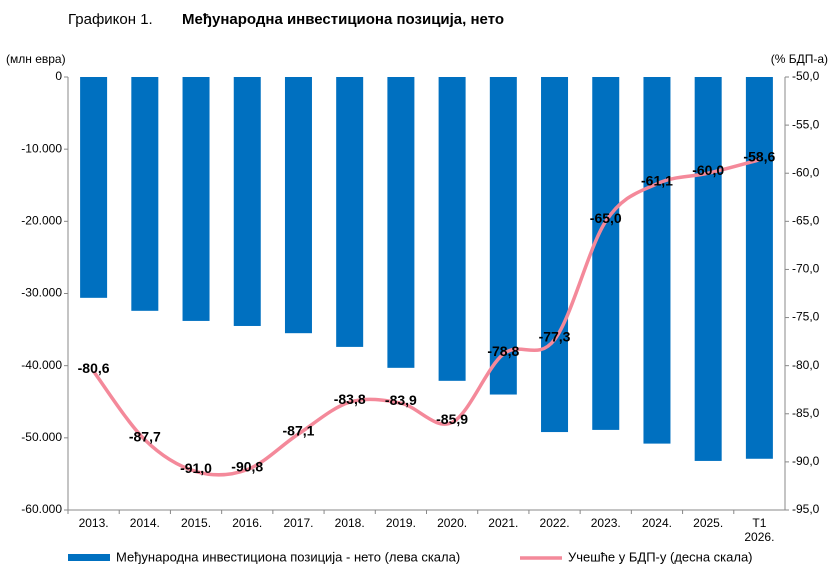 This screenshot has height=567, width=834. I want to click on data-label: -83,9, so click(401, 400).